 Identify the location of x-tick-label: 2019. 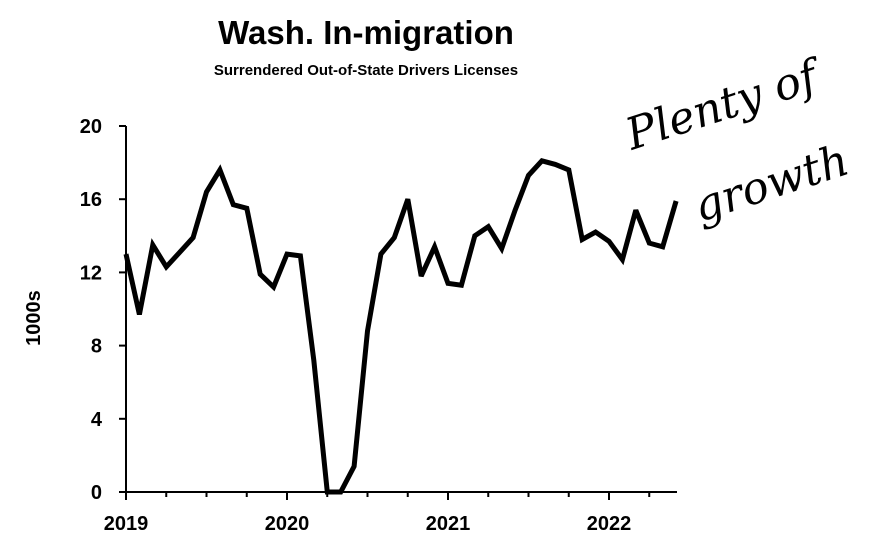
(126, 524).